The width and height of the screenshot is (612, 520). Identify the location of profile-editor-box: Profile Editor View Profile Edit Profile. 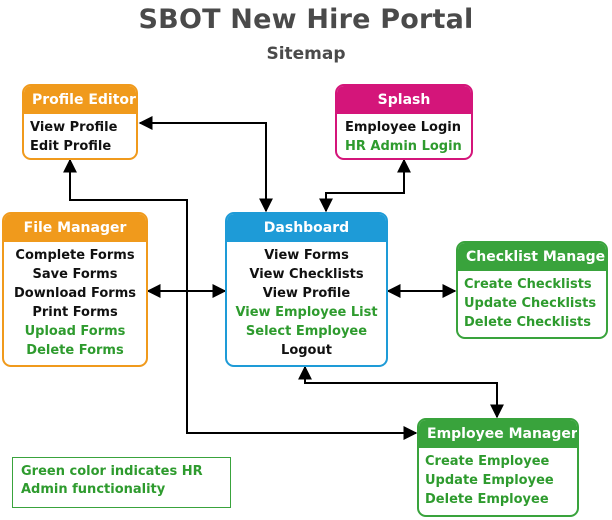
(80, 122).